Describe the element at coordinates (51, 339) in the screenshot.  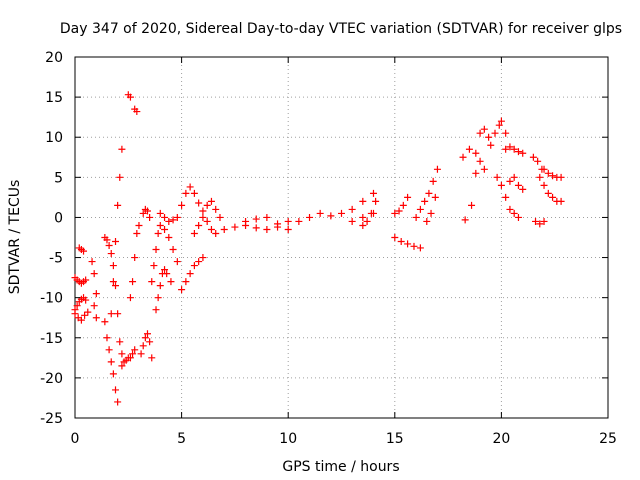
I see `y-tick-label: -15` at that location.